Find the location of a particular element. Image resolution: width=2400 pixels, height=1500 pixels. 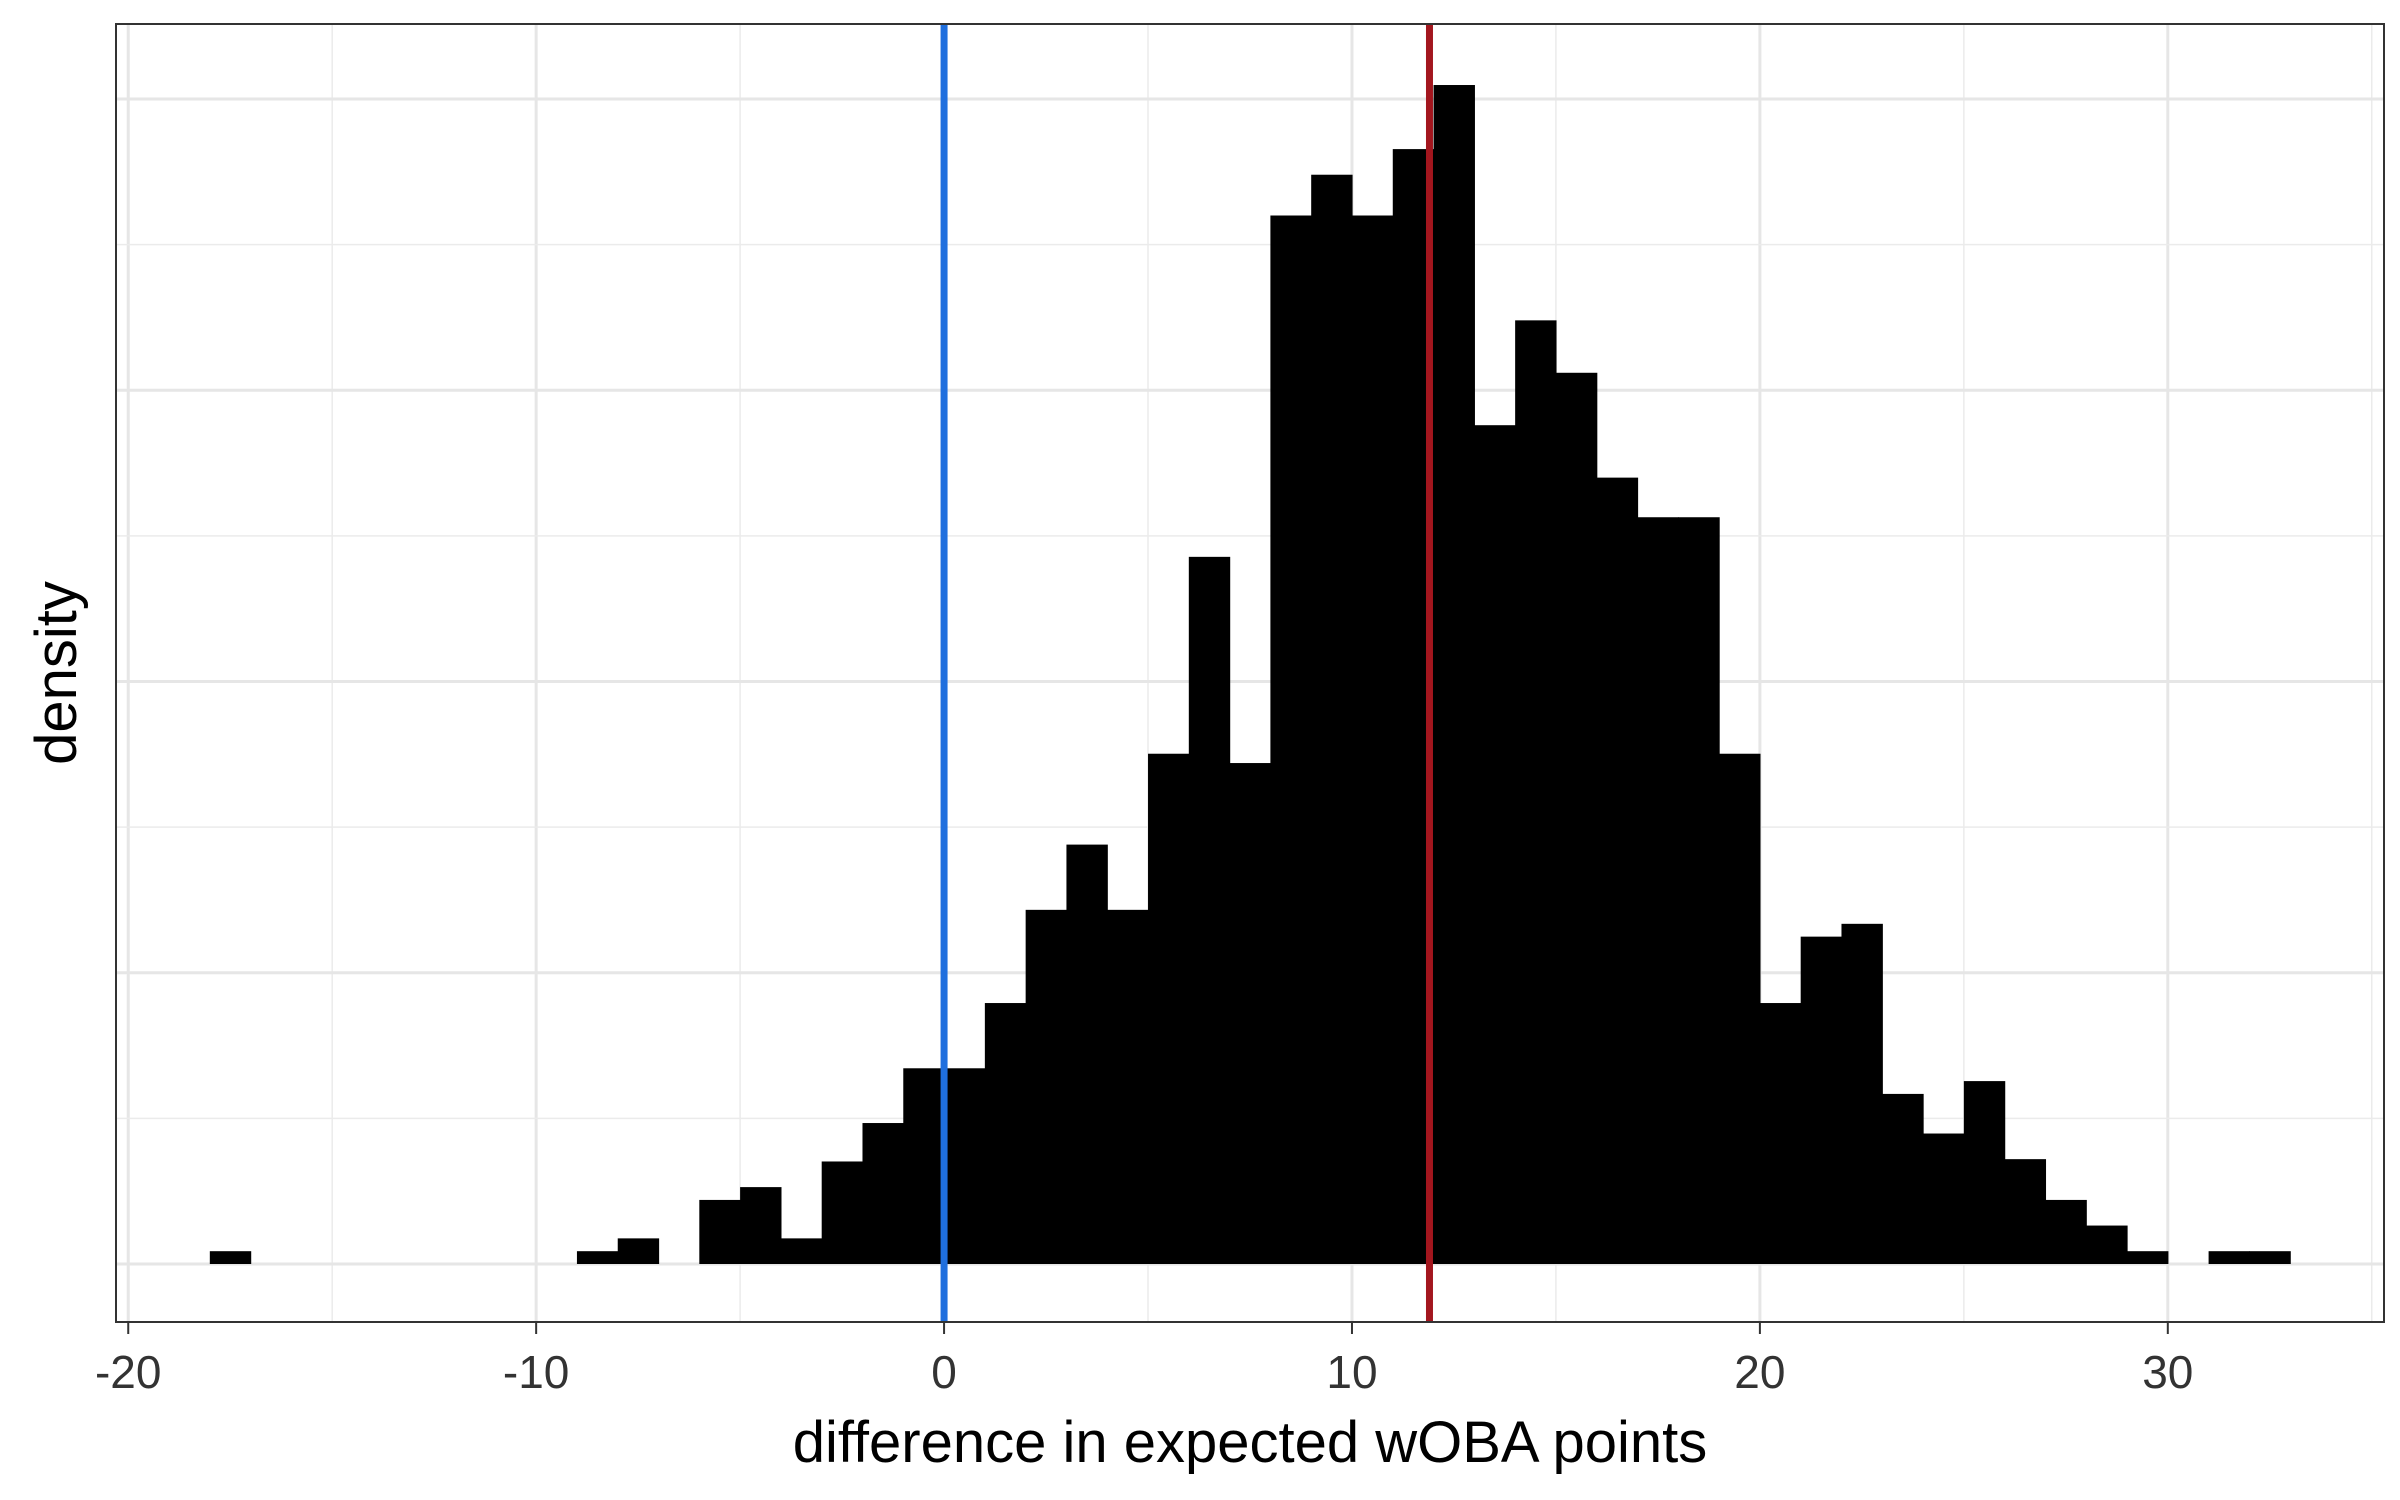

x-axis-title: difference in expected wOBA points is located at coordinates (1250, 1442).